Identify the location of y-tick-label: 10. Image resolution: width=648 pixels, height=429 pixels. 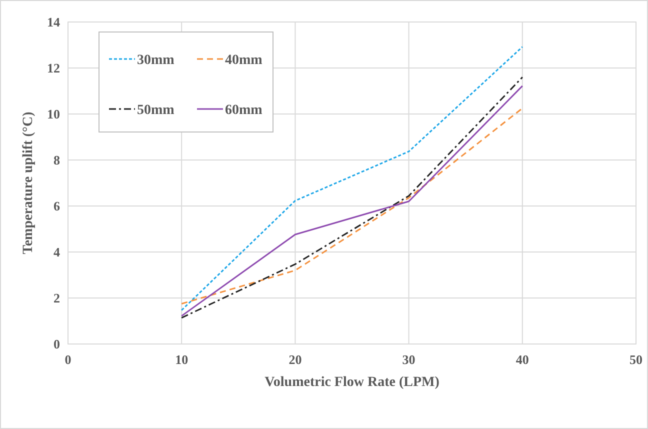
(53, 114).